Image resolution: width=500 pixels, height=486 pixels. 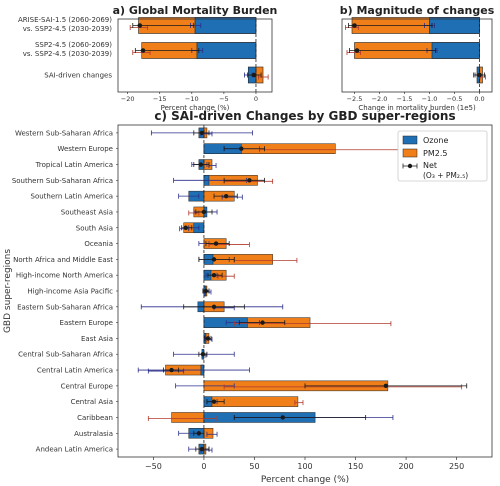 I want to click on panel-a-xlabel: Percent change (%), so click(x=195, y=108).